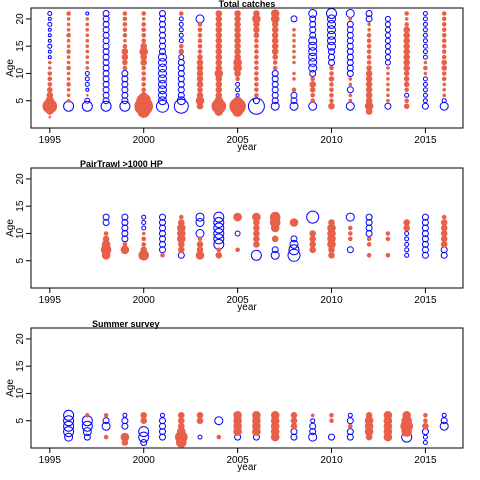 This screenshot has width=480, height=480. What do you see at coordinates (20, 261) in the screenshot?
I see `y-tick-label: 5` at bounding box center [20, 261].